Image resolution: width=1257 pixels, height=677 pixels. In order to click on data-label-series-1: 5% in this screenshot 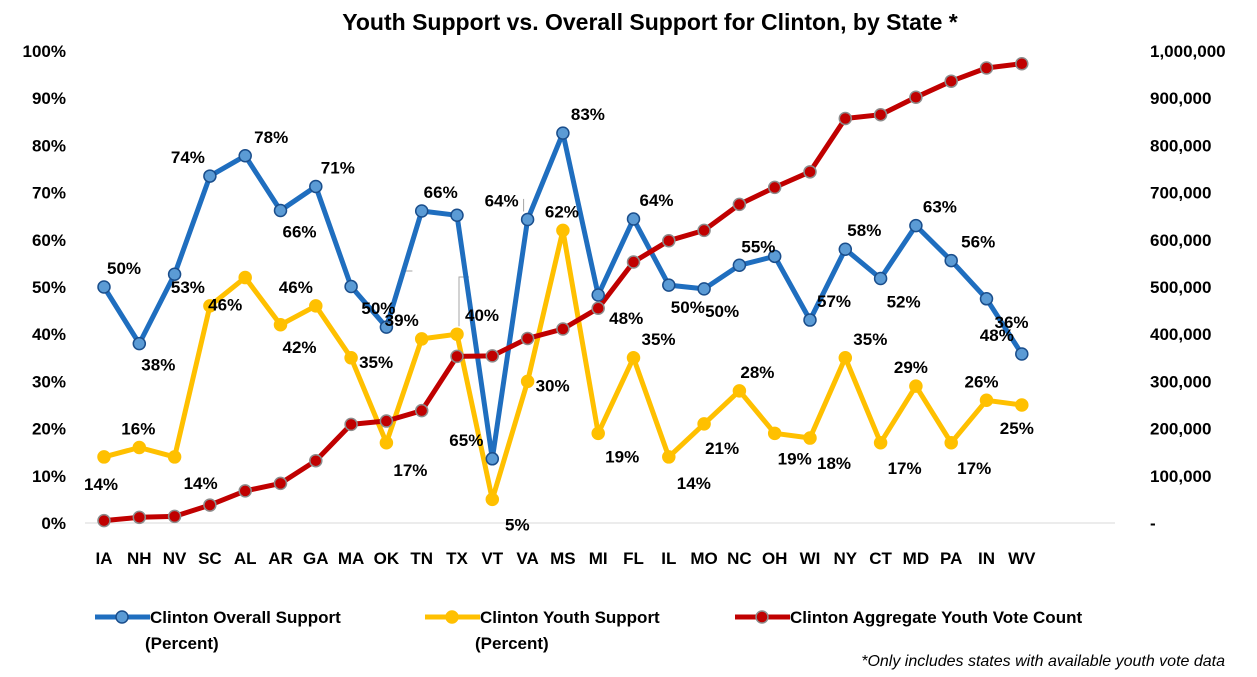, I will do `click(517, 524)`.